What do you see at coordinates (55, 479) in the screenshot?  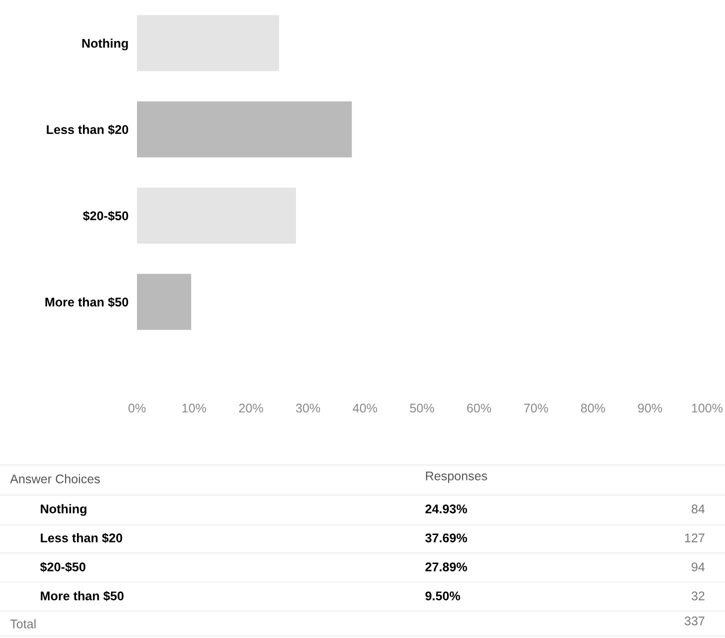 I see `text: Answer Choices` at bounding box center [55, 479].